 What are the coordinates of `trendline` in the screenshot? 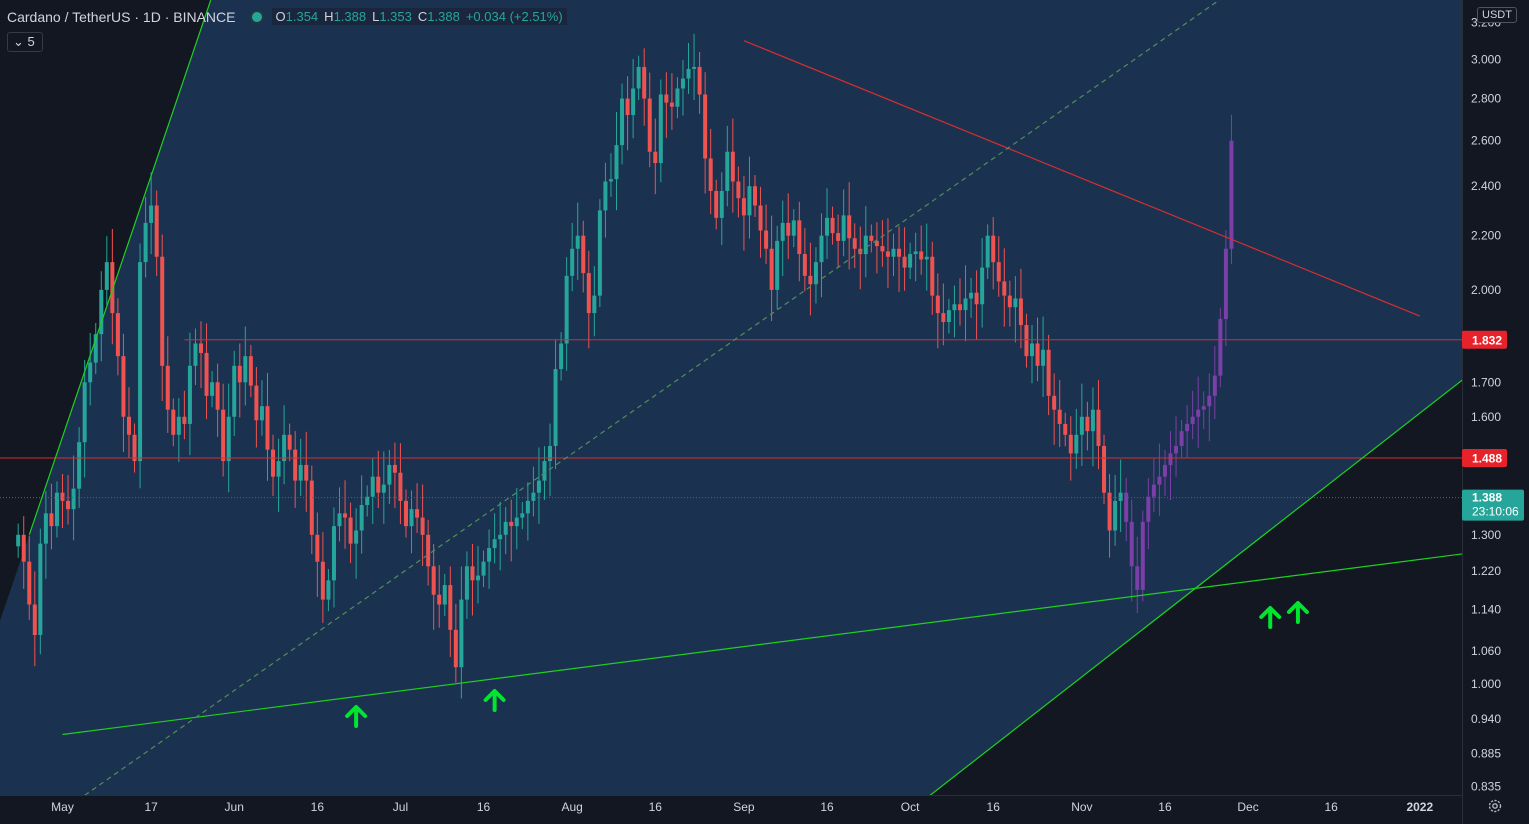 It's located at (1082, 178).